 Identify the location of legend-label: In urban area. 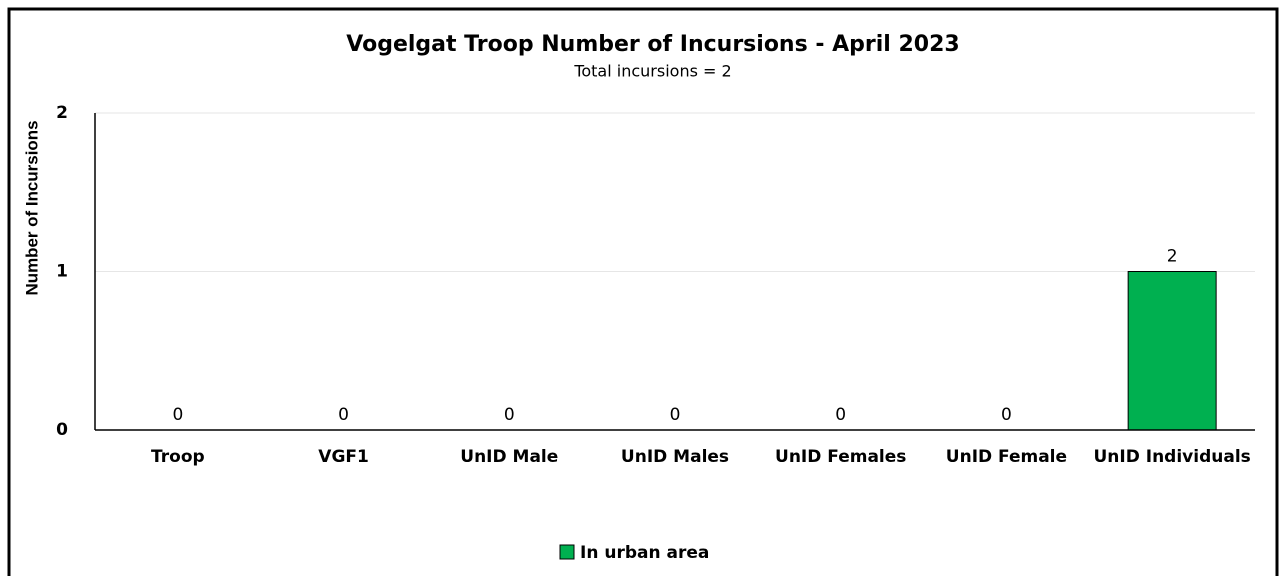
(644, 553).